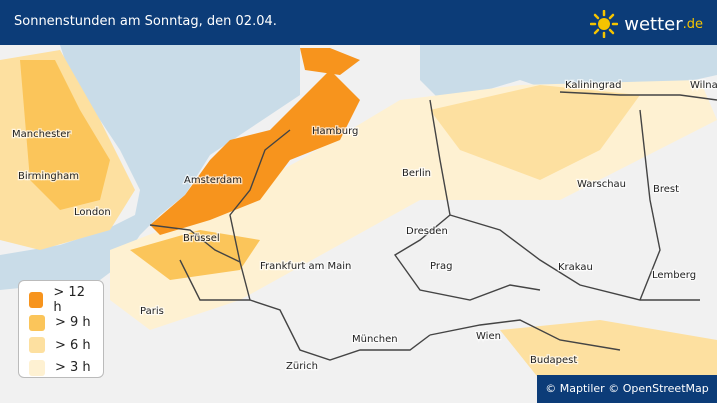 The image size is (717, 403). I want to click on city-label: London, so click(92, 212).